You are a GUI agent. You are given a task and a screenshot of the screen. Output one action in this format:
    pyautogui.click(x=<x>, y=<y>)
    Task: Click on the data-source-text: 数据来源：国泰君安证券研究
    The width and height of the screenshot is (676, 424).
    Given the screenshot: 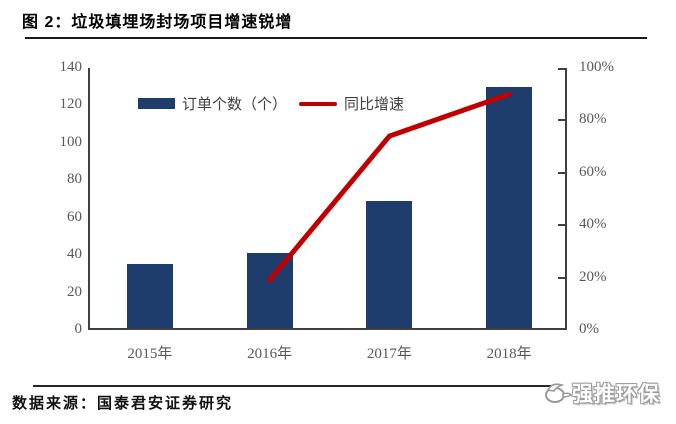 What is the action you would take?
    pyautogui.click(x=123, y=404)
    